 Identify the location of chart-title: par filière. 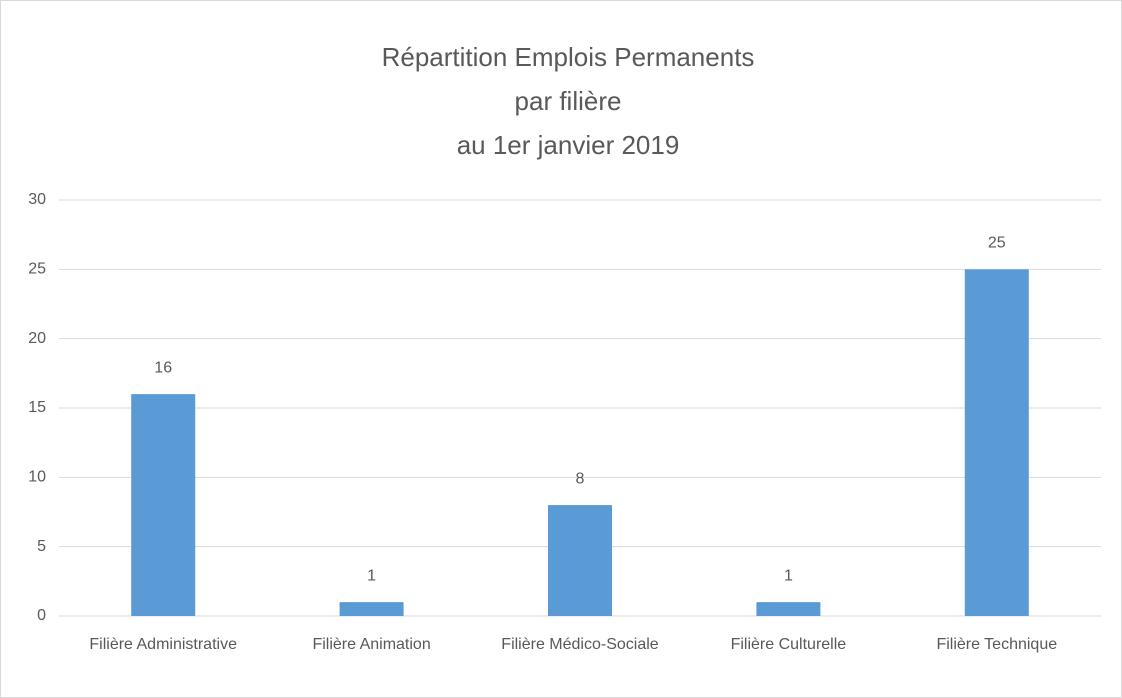
(568, 101).